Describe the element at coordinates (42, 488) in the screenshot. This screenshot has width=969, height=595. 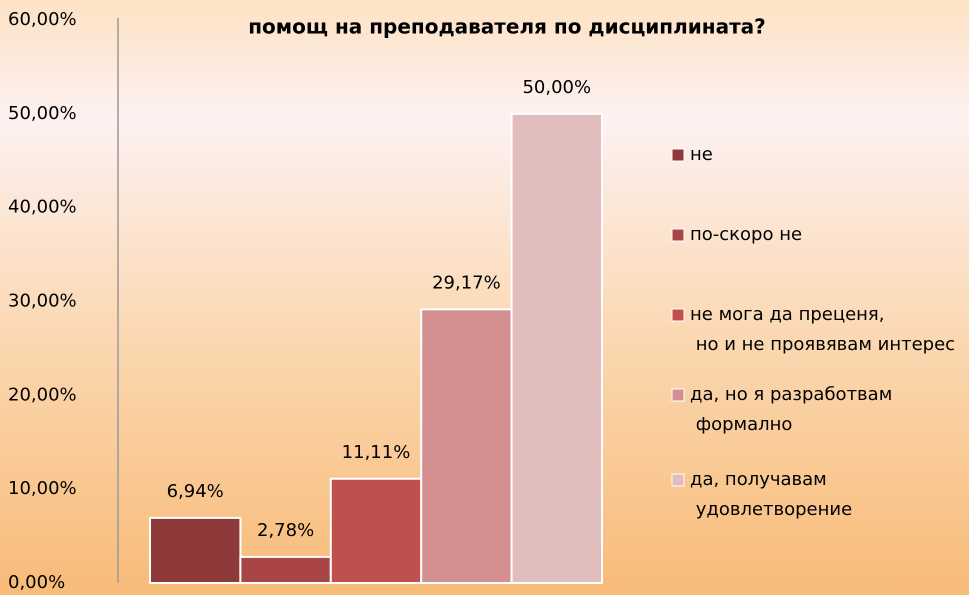
I see `y-tick-label: 10,00%` at that location.